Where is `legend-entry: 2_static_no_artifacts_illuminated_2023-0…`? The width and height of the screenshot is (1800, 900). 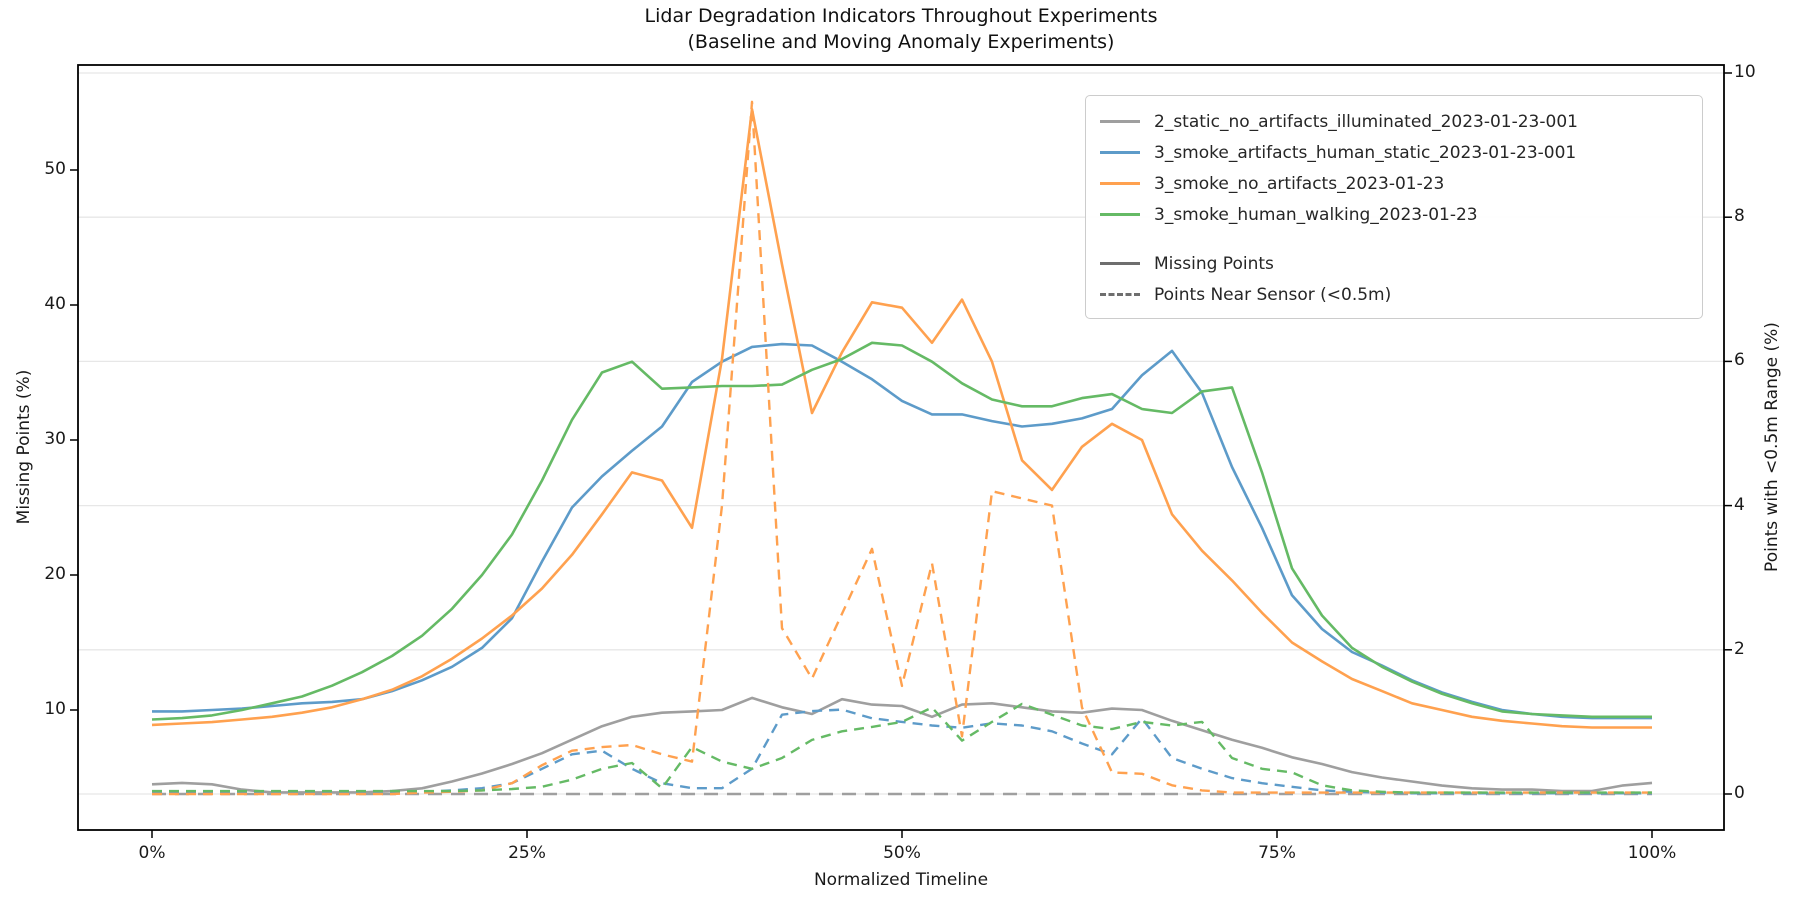 legend-entry: 2_static_no_artifacts_illuminated_2023-0… is located at coordinates (1394, 121).